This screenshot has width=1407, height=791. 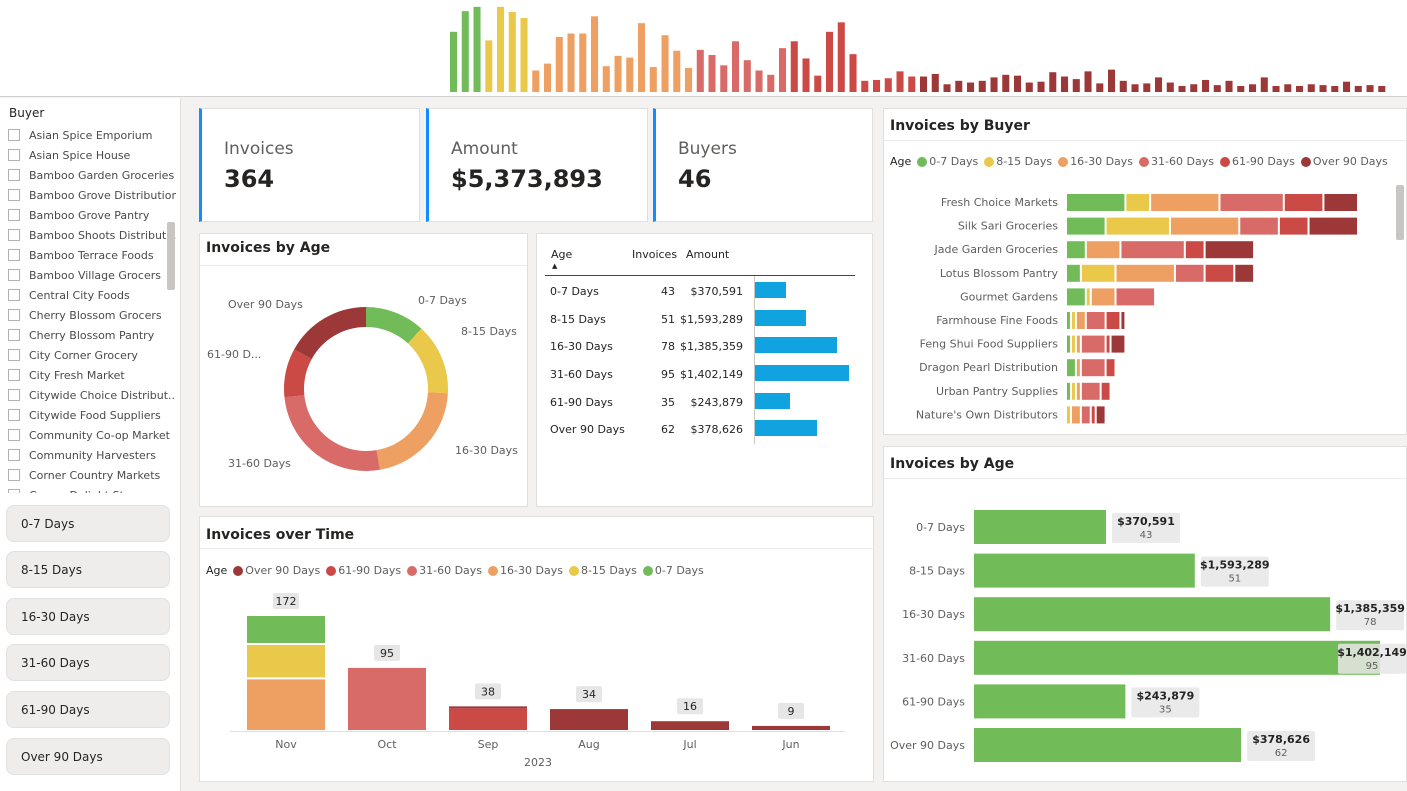 I want to click on buyer-chart-scrollbar, so click(x=1400, y=212).